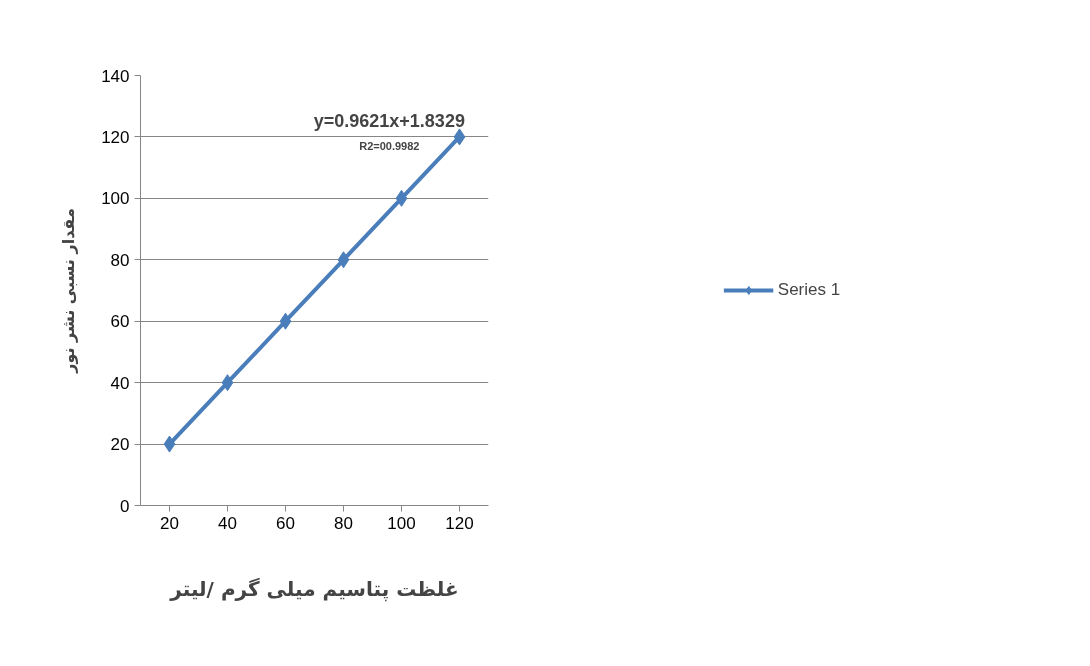 The width and height of the screenshot is (1090, 666). I want to click on x-tick-label: 100, so click(401, 523).